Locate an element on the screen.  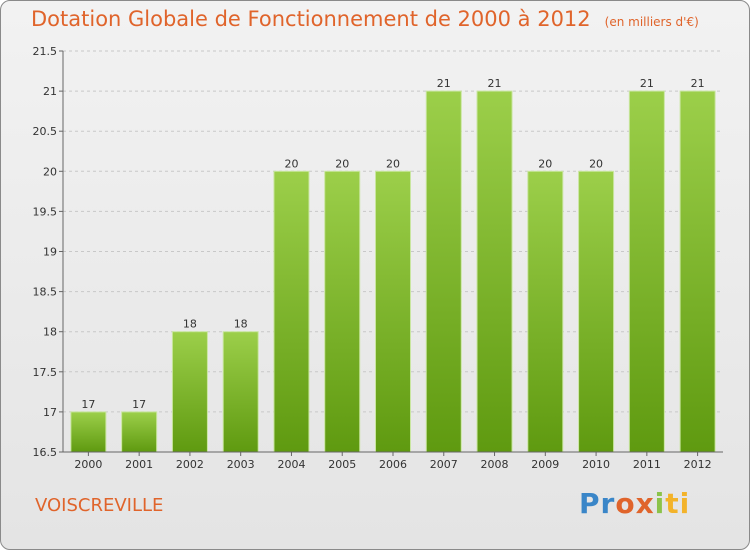
logo-part: o is located at coordinates (625, 503).